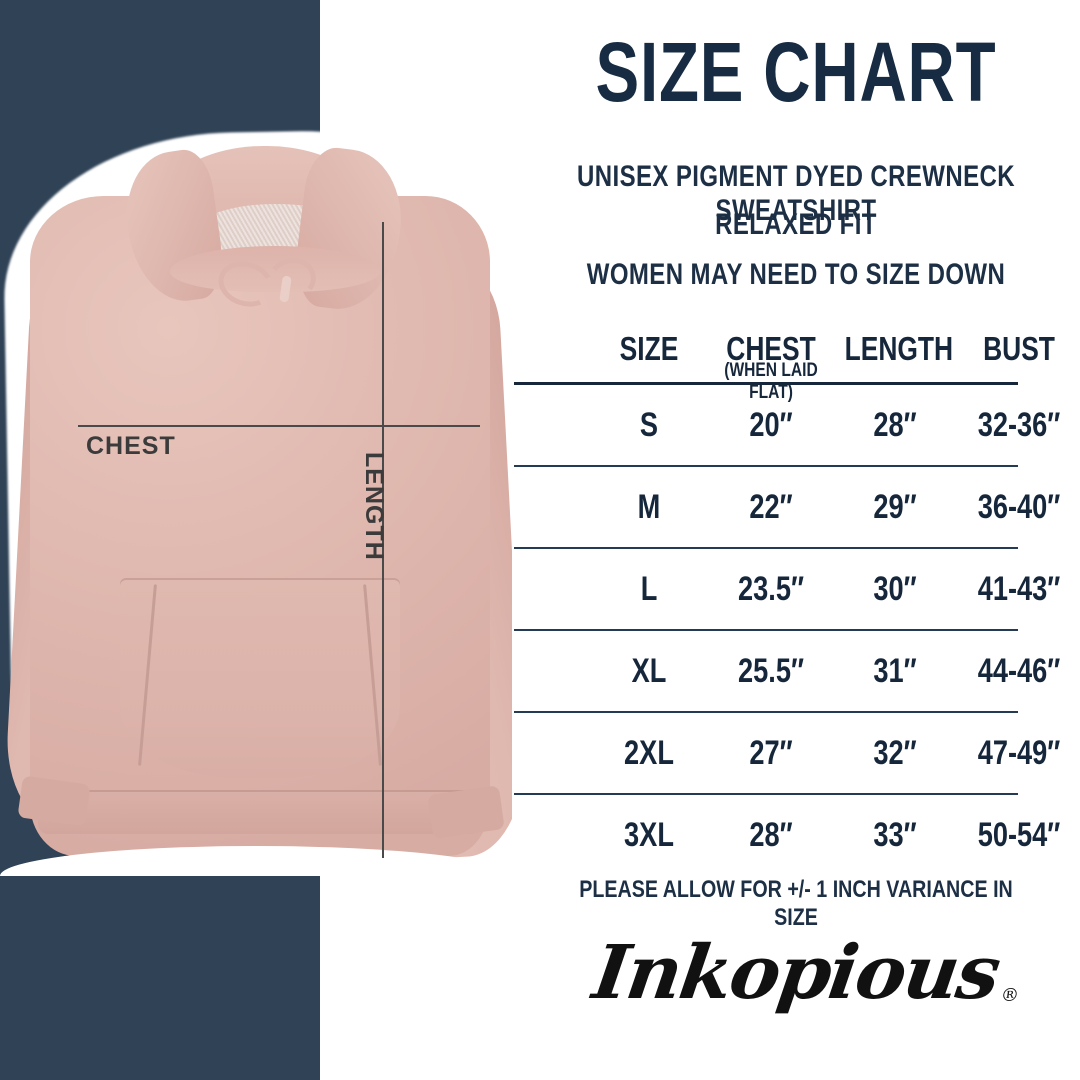 The image size is (1080, 1080). What do you see at coordinates (649, 506) in the screenshot?
I see `cell-size: M` at bounding box center [649, 506].